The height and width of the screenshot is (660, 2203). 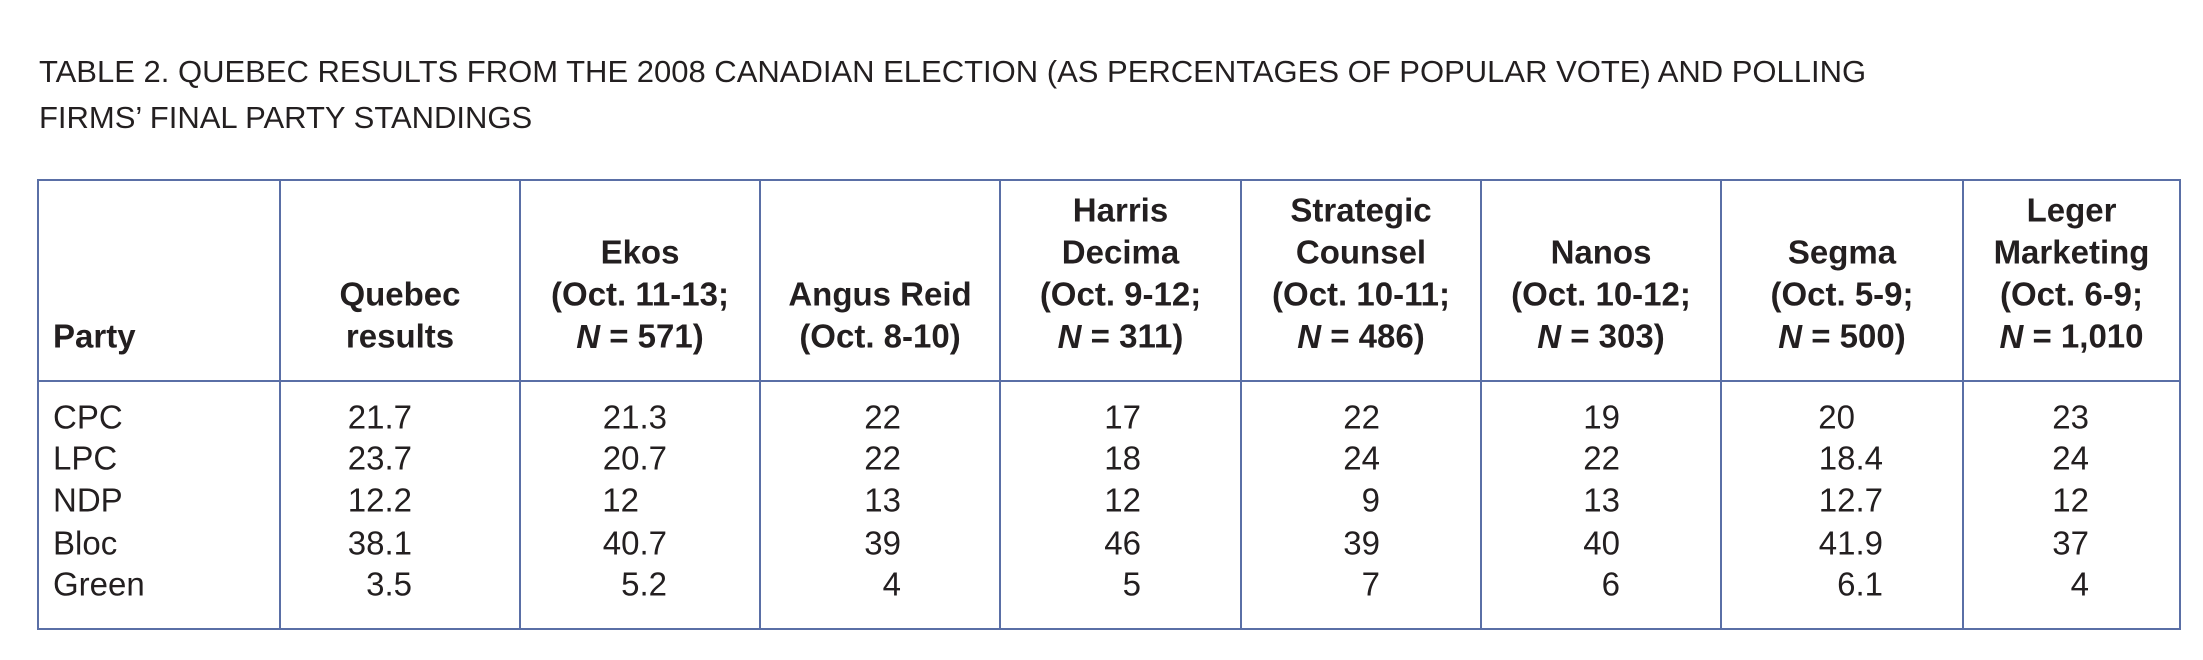 What do you see at coordinates (380, 417) in the screenshot?
I see `table-cell: 21.7` at bounding box center [380, 417].